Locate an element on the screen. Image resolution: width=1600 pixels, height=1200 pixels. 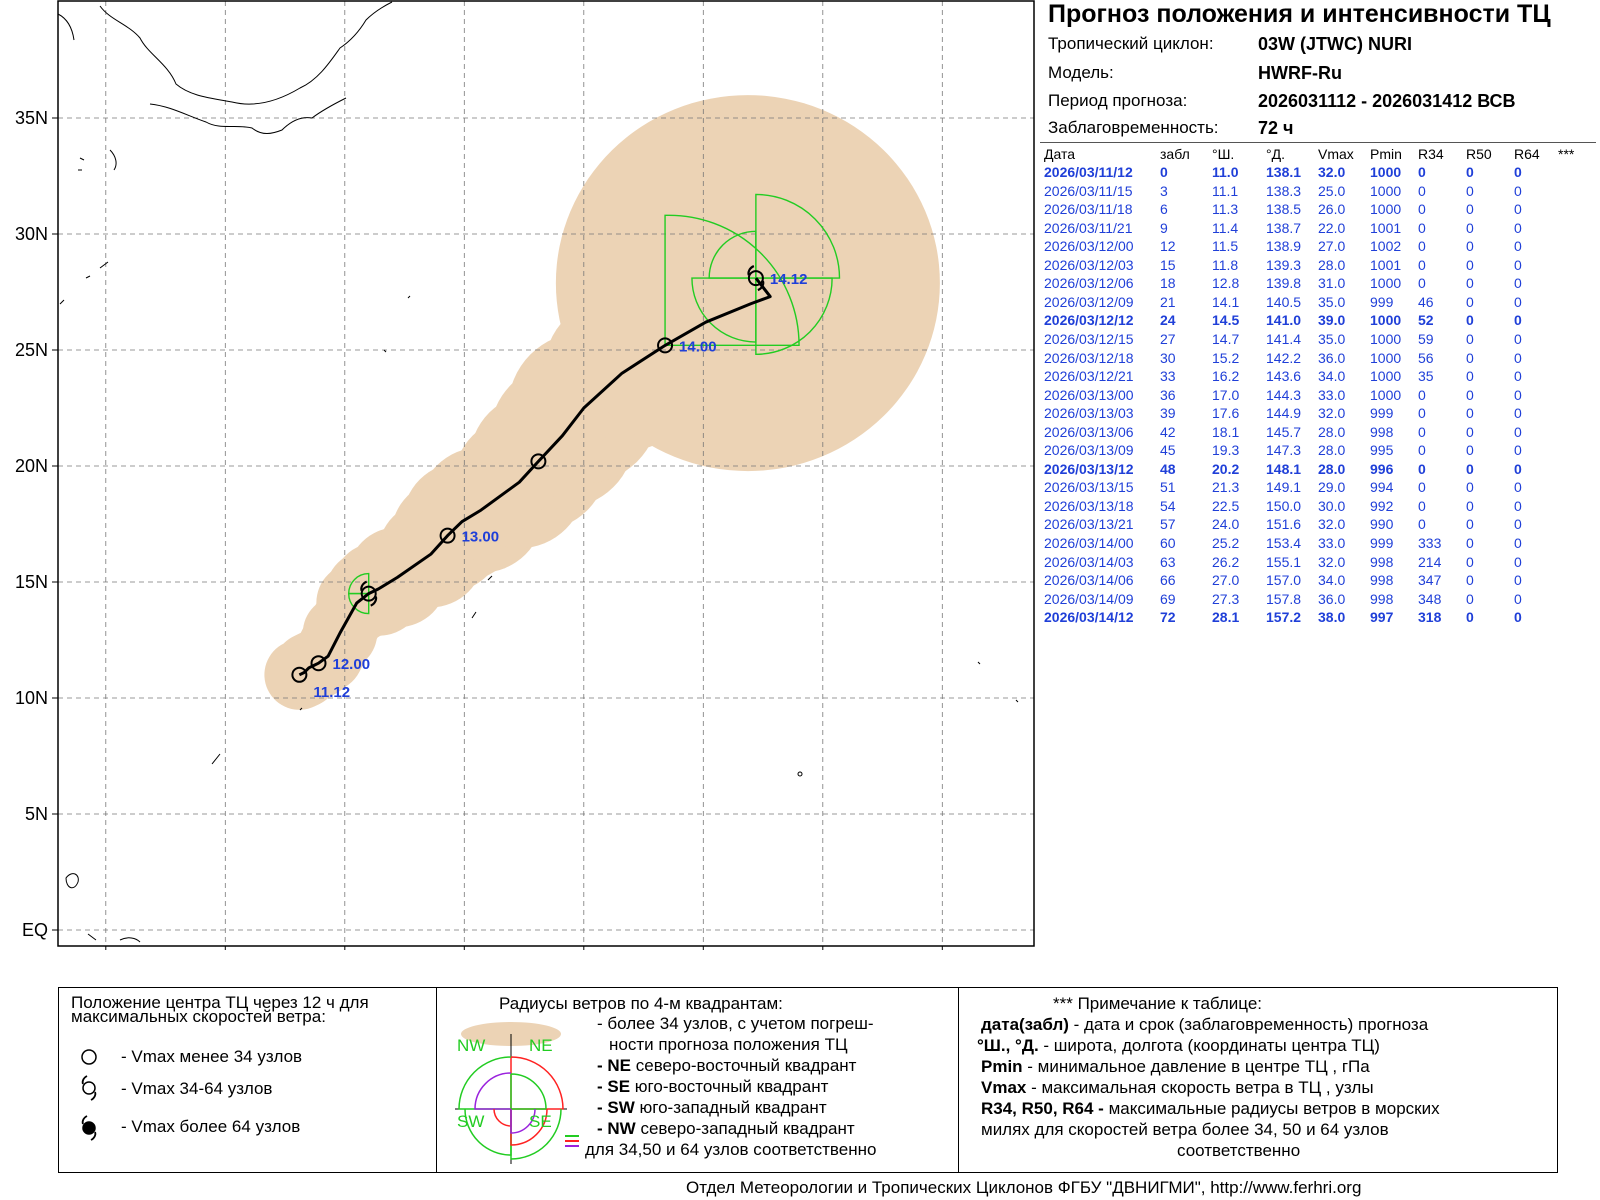
note-text: - широта, долгота (координаты центра ТЦ) is located at coordinates (1209, 1045).